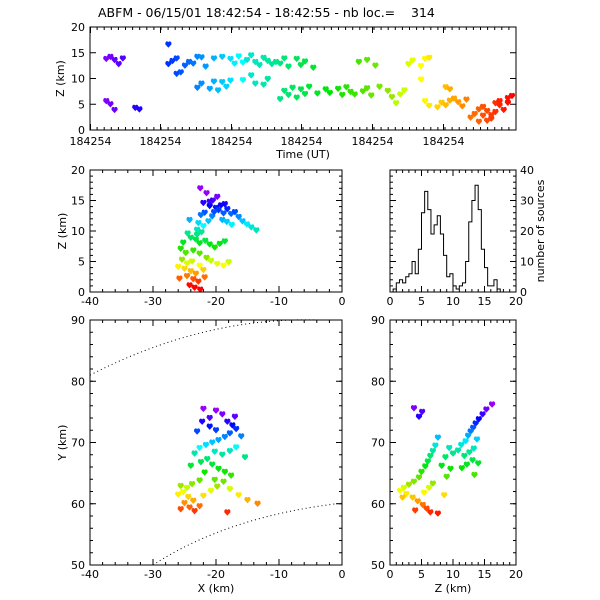 The height and width of the screenshot is (600, 600). I want to click on z-histogram-ytick-label: 0, so click(523, 292).